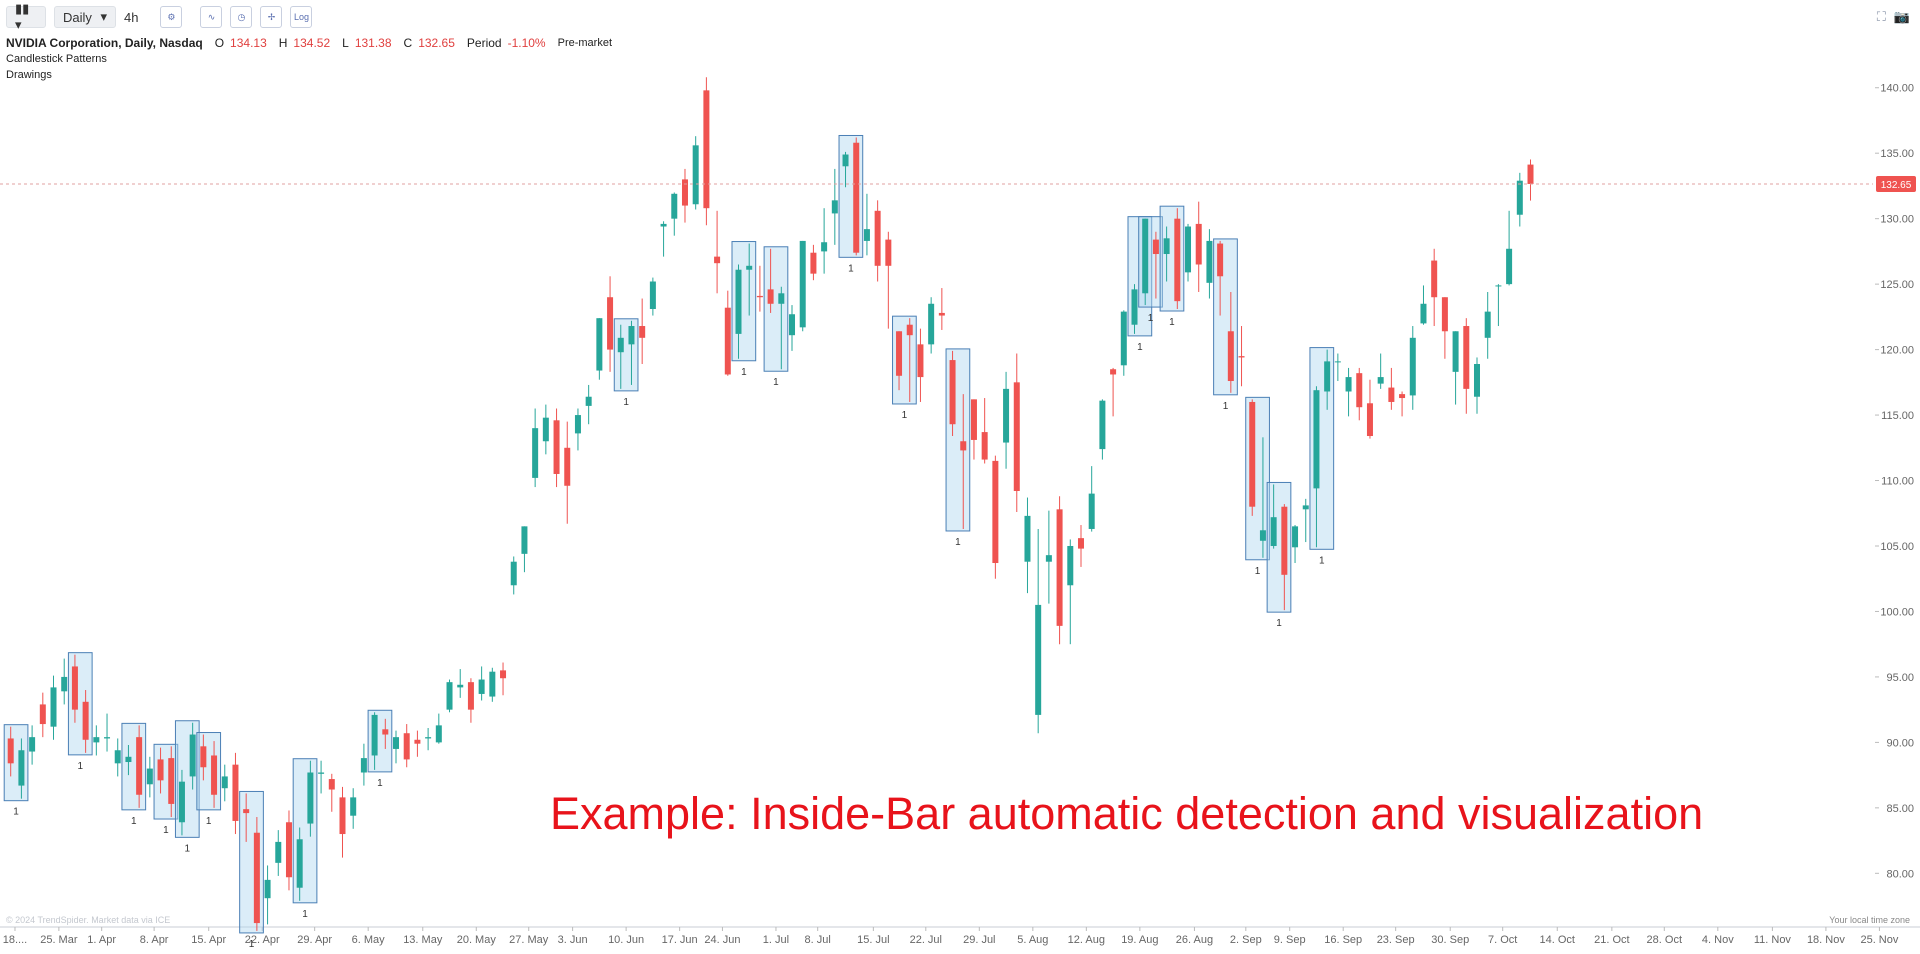  I want to click on footer-credit: © 2024 TrendSpider. Market data via ICE, so click(88, 920).